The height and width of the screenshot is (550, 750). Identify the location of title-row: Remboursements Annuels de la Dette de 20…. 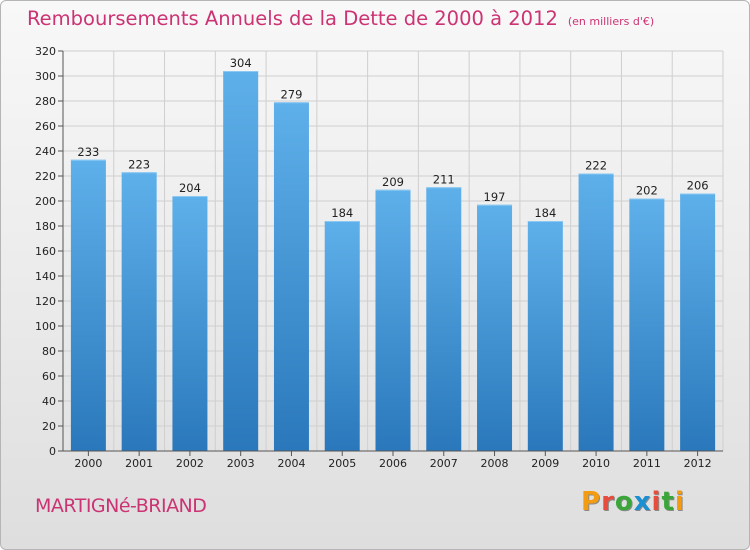
(340, 18).